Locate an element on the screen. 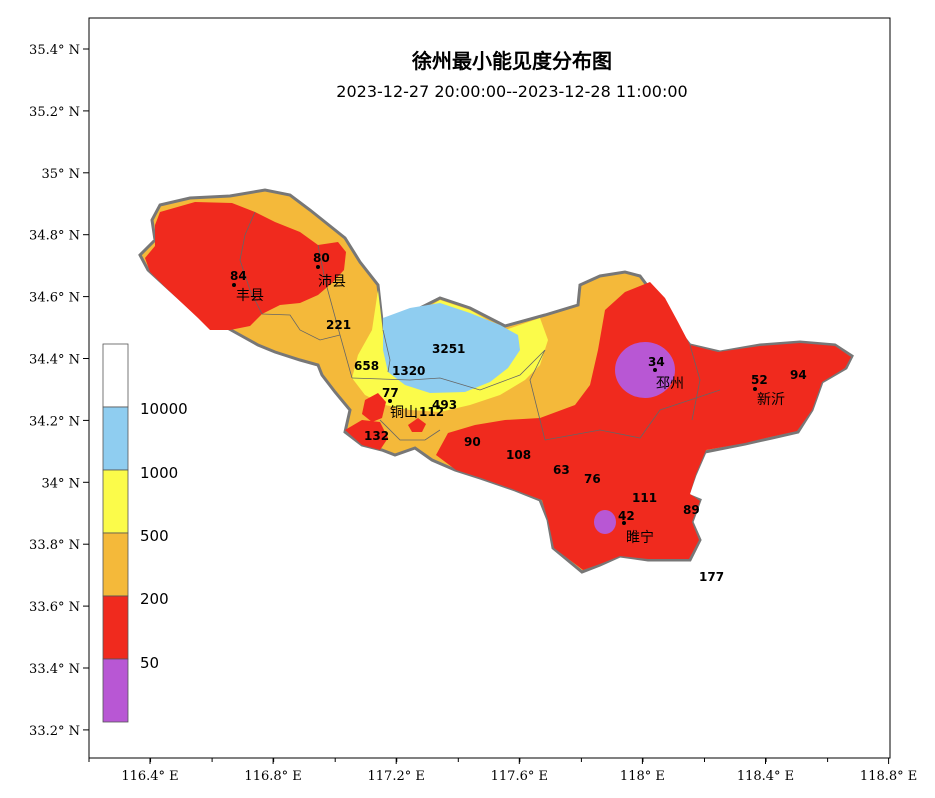 The image size is (935, 798). y-tick-label: 34° N is located at coordinates (60, 483).